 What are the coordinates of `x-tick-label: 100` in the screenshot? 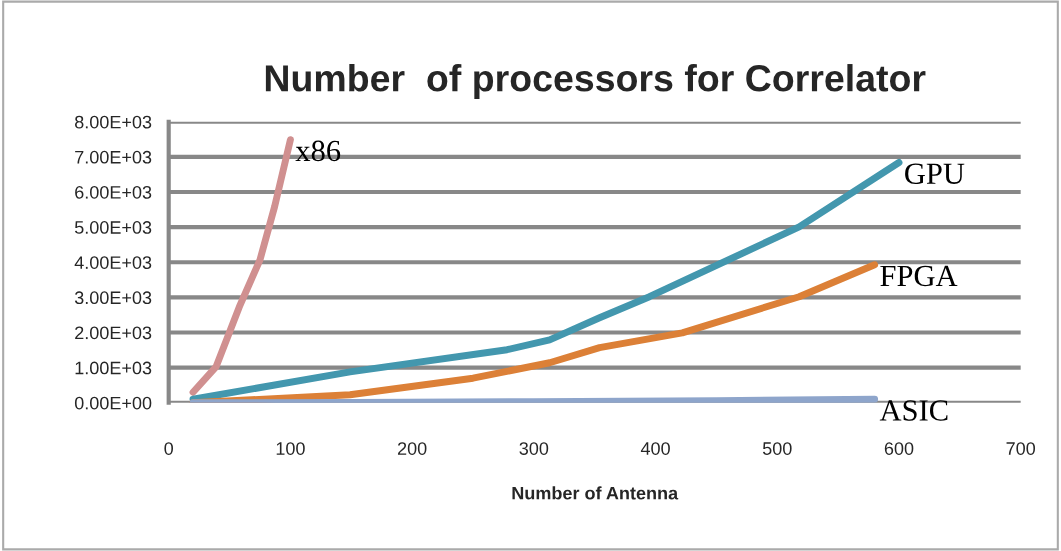 It's located at (290, 448).